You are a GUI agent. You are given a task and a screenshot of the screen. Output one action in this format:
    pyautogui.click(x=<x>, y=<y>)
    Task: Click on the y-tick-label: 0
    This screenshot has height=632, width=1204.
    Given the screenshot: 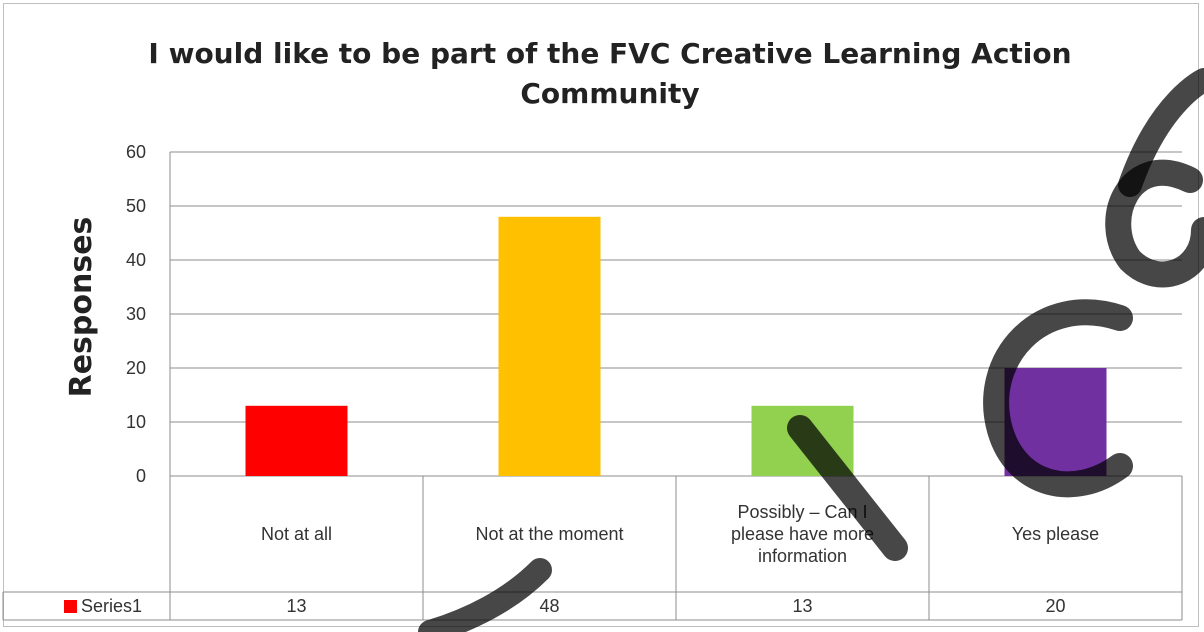 What is the action you would take?
    pyautogui.click(x=141, y=476)
    